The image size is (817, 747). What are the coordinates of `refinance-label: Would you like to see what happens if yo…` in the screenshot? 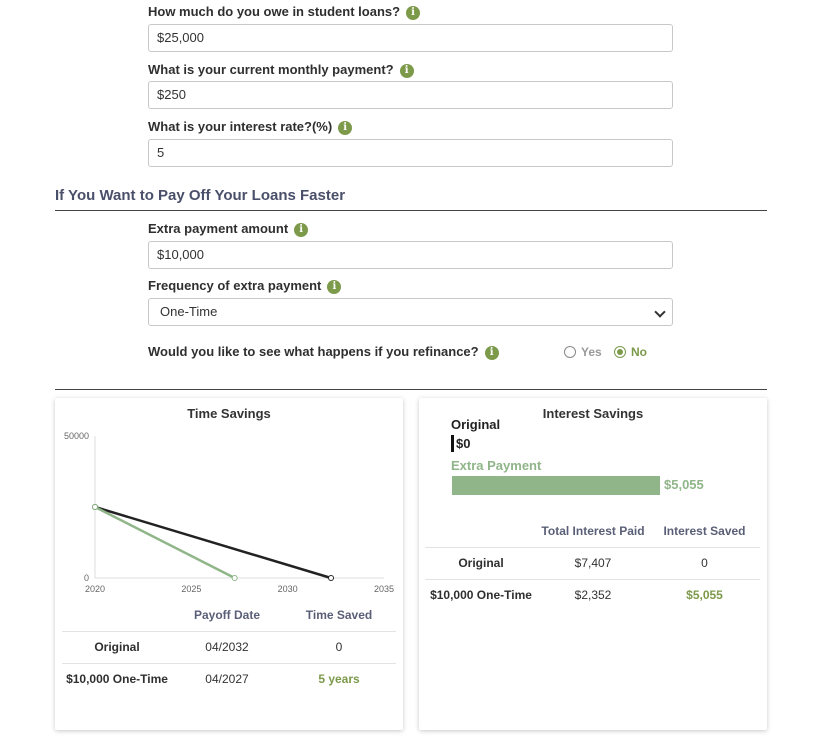 It's located at (323, 352).